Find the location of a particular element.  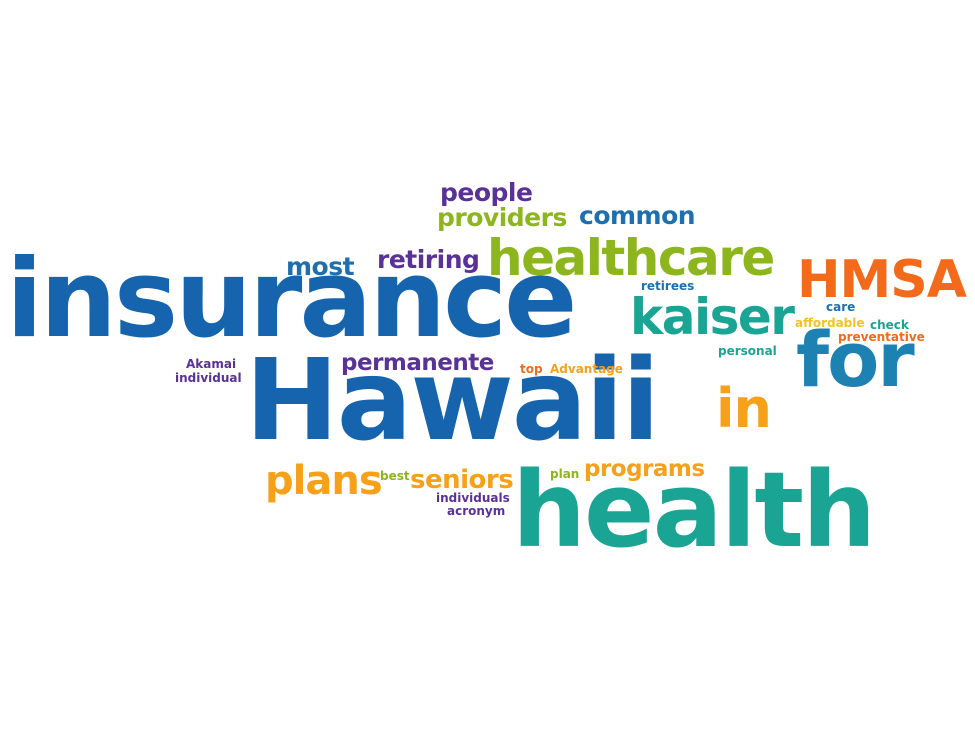

word-plan: plan is located at coordinates (565, 474).